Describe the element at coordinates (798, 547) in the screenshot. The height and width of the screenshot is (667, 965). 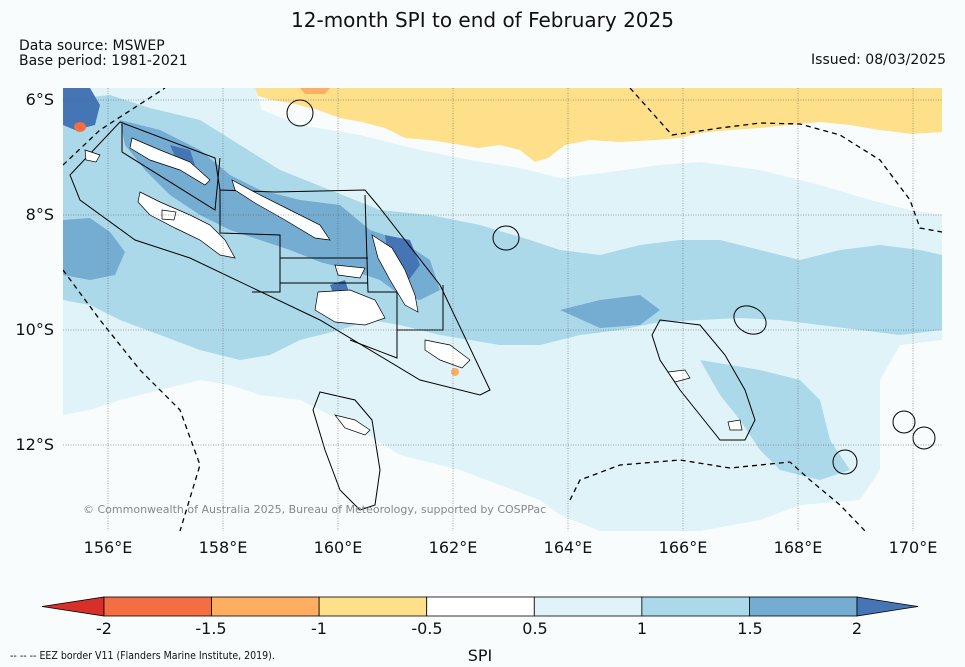
I see `lon-label: 168°E` at that location.